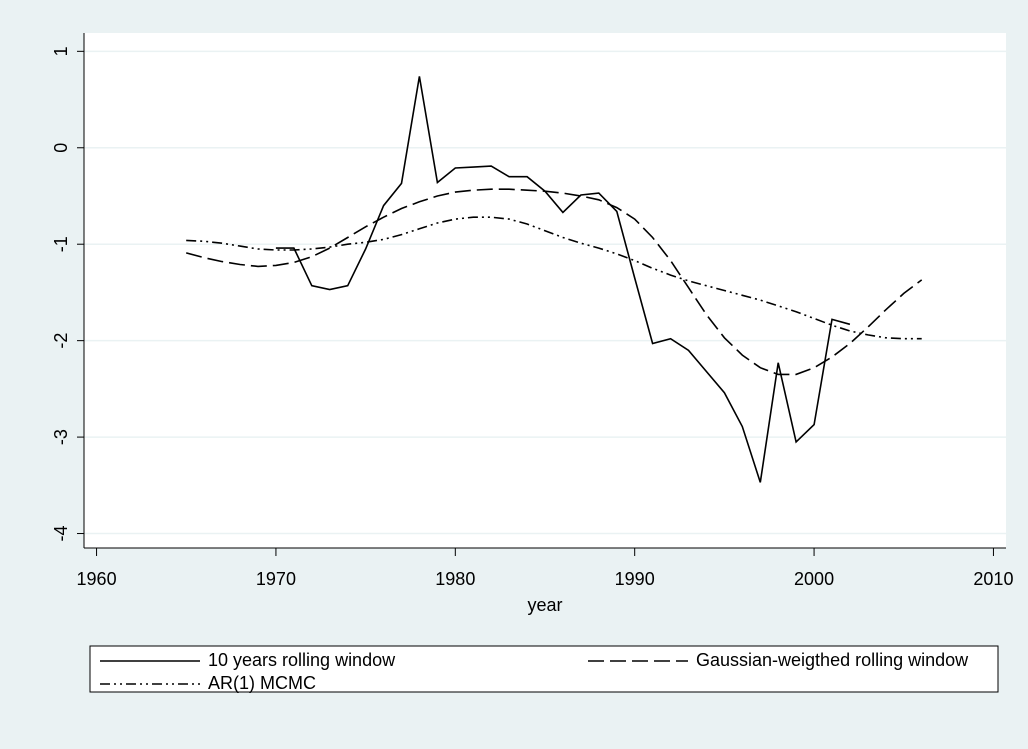  What do you see at coordinates (61, 51) in the screenshot?
I see `y-tick-label: 1` at bounding box center [61, 51].